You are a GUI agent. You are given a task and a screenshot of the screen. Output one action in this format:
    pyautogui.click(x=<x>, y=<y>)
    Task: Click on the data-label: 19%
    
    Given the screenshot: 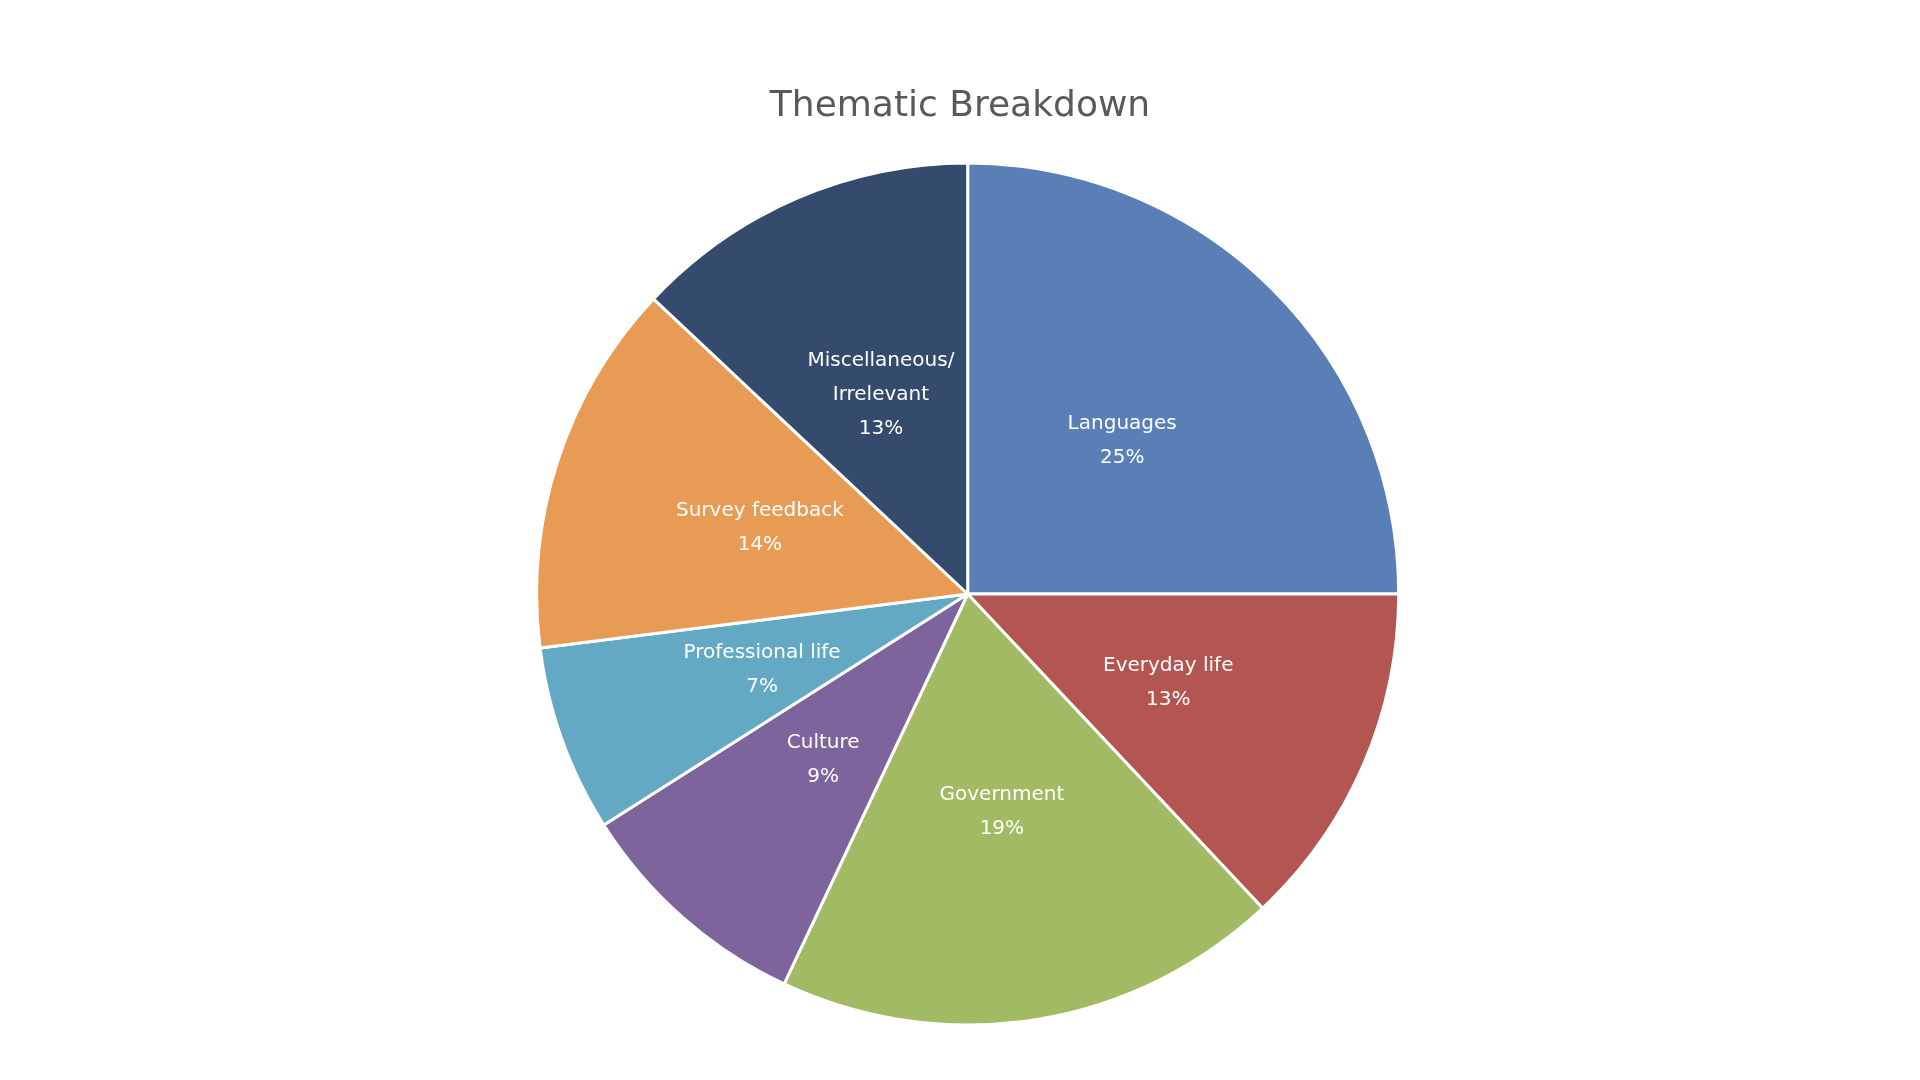 What is the action you would take?
    pyautogui.click(x=1002, y=826)
    